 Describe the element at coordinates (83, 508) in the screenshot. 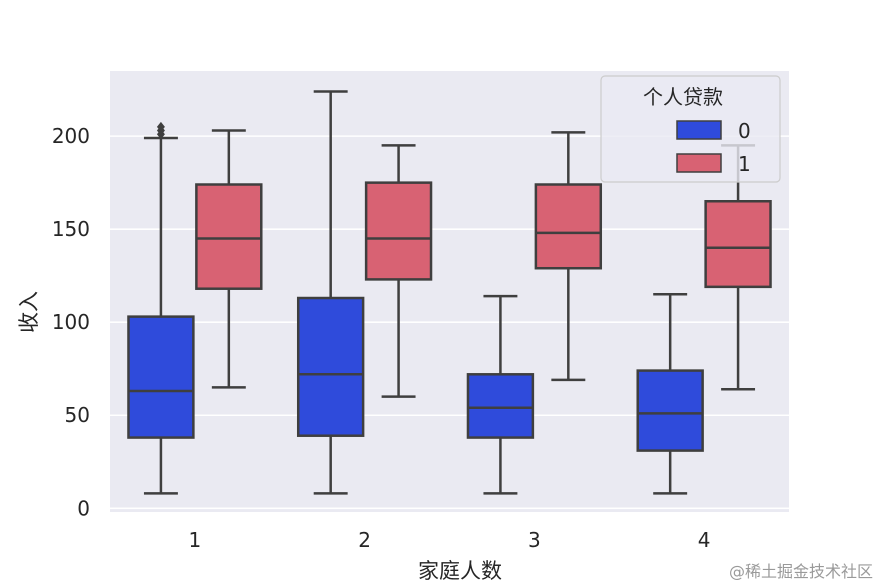

I see `y-tick-0: 0` at that location.